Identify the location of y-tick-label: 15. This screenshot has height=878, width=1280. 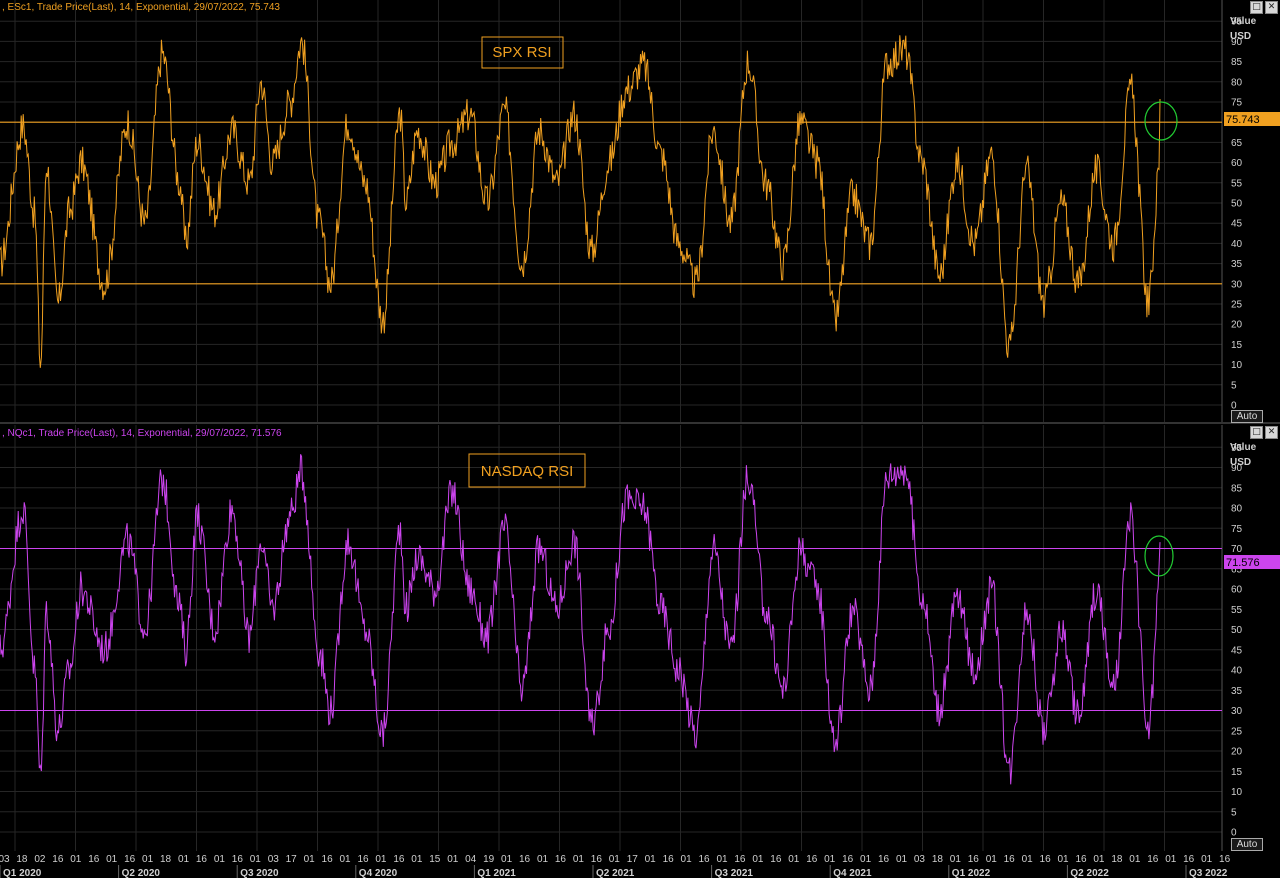
(1237, 345).